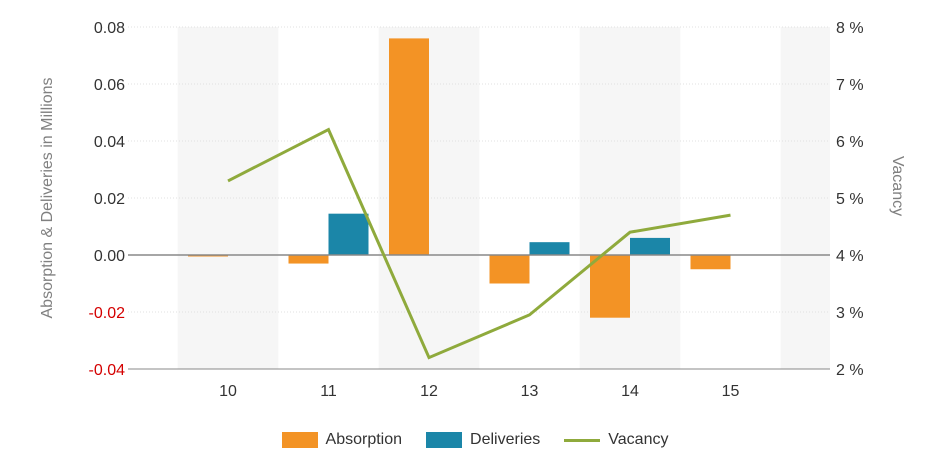  Describe the element at coordinates (109, 85) in the screenshot. I see `y-tick-label: 0.06` at that location.